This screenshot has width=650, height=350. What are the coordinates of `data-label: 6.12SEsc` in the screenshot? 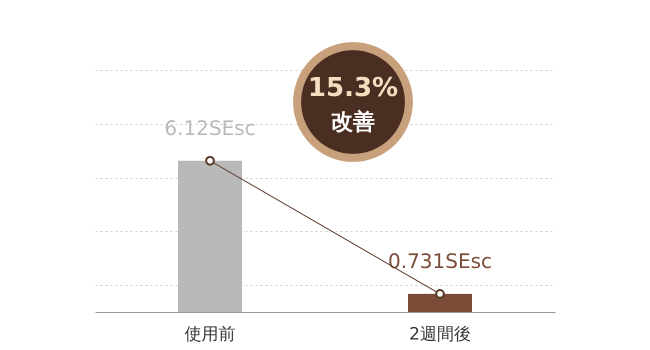 It's located at (210, 128).